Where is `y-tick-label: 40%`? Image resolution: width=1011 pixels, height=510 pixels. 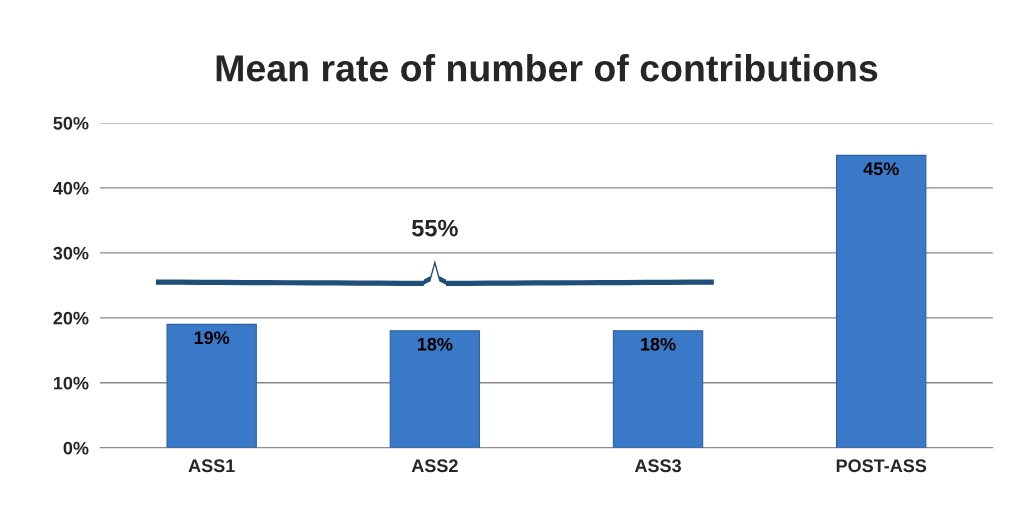 y-tick-label: 40% is located at coordinates (71, 188).